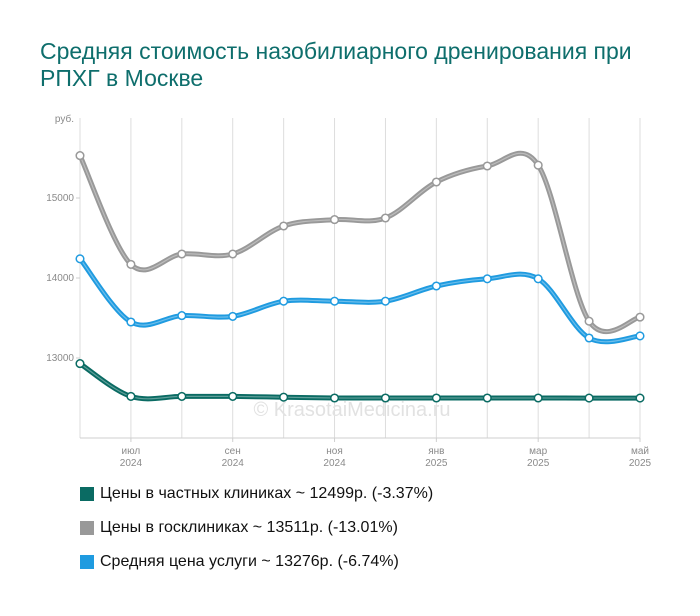  I want to click on legend-swatch-public, so click(87, 528).